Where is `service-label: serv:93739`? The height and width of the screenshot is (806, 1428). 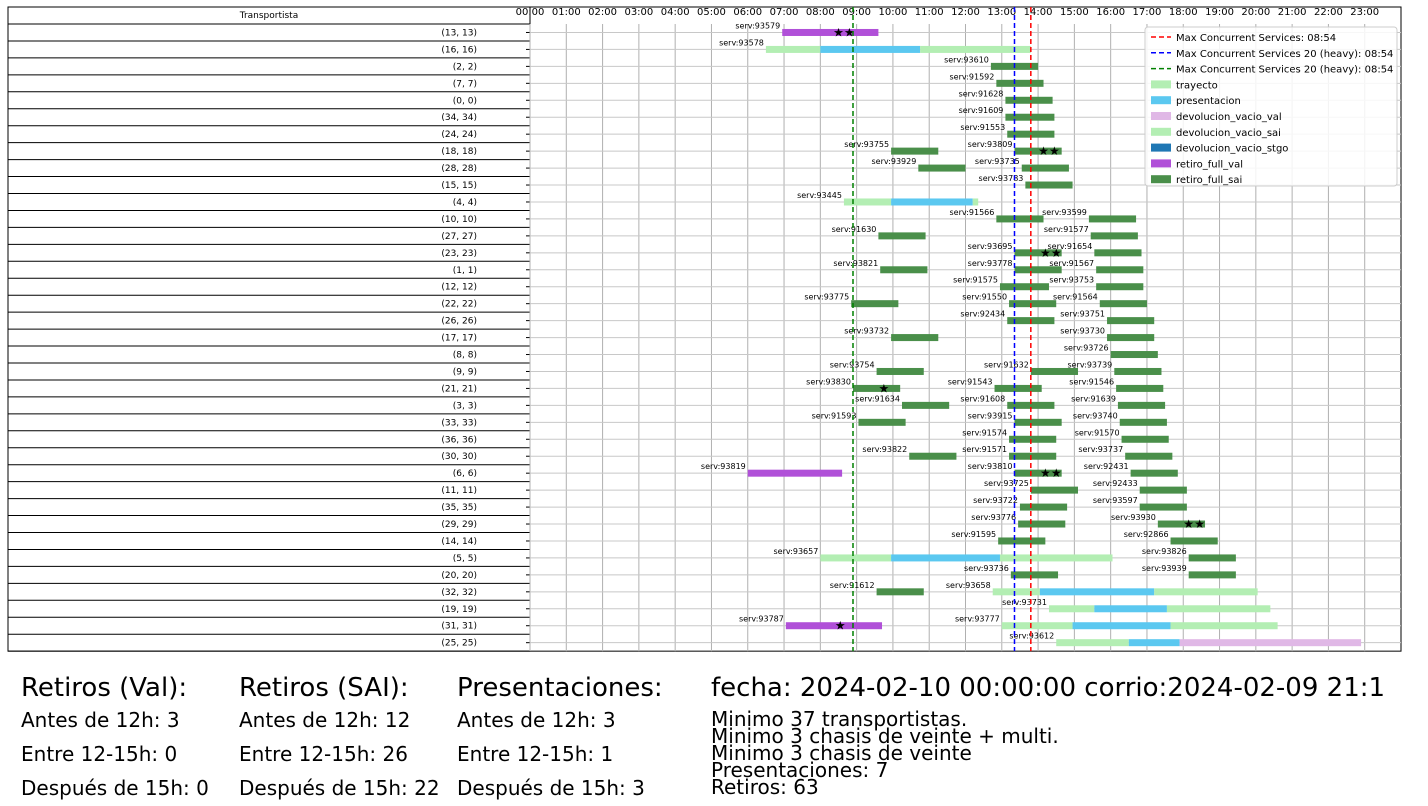 service-label: serv:93739 is located at coordinates (1089, 364).